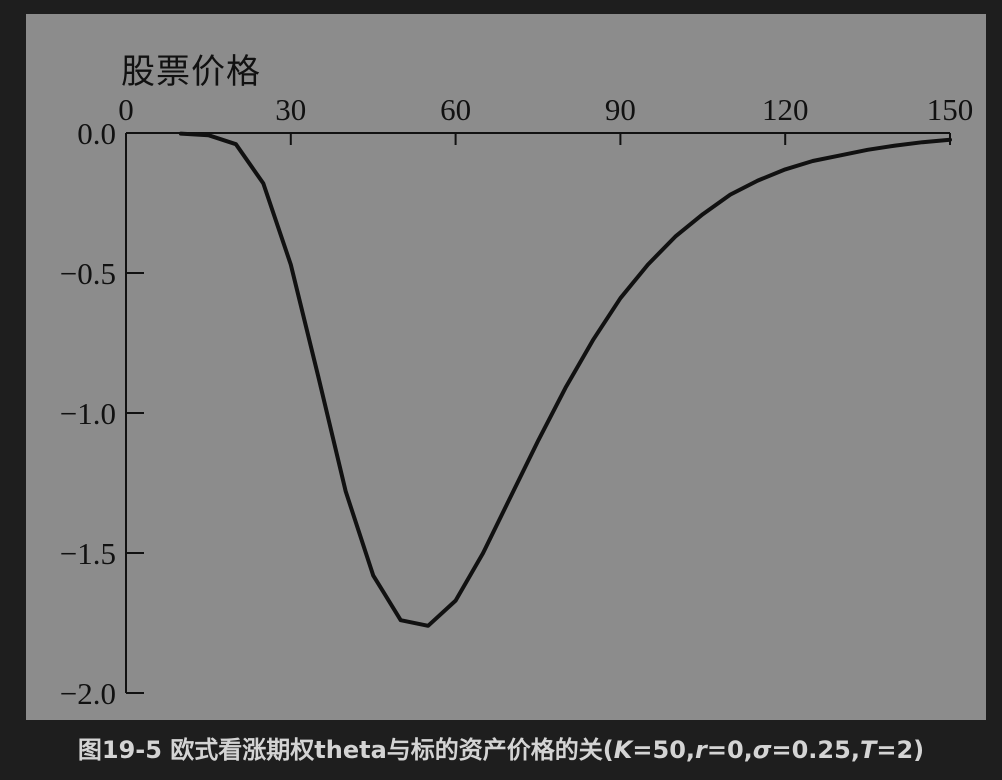 This screenshot has height=780, width=1002. Describe the element at coordinates (290, 109) in the screenshot. I see `x-tick-label: 30` at that location.